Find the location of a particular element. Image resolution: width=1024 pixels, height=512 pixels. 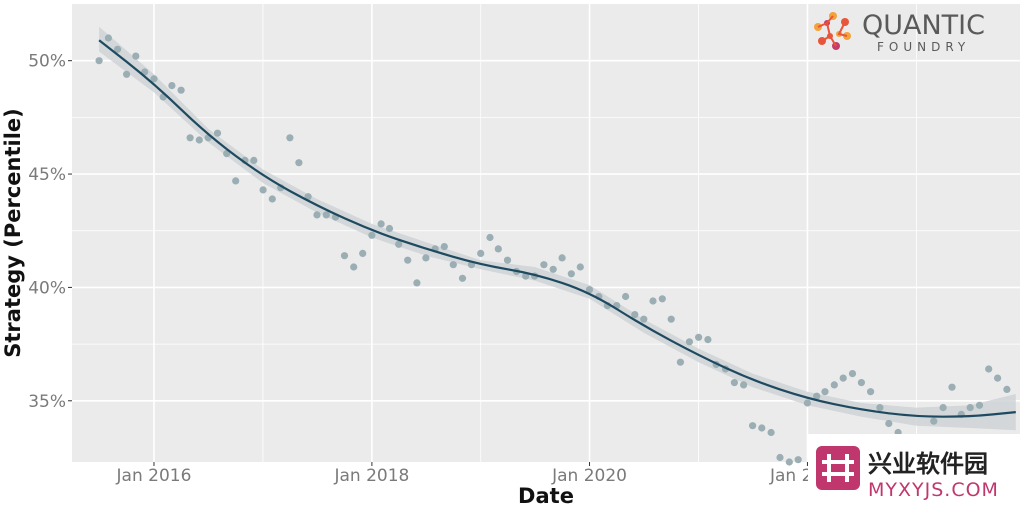

x-tick-label: Jan 2018 is located at coordinates (371, 476).